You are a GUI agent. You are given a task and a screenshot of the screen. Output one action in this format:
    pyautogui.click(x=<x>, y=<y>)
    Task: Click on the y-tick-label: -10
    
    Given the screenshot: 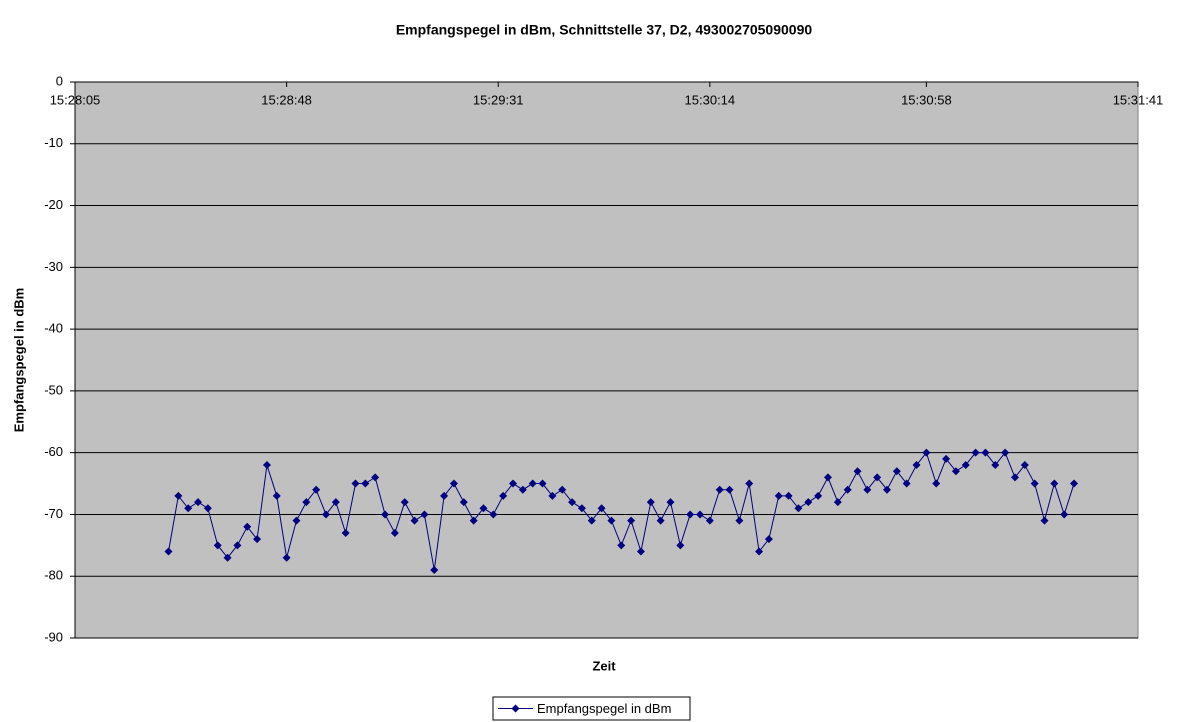 What is the action you would take?
    pyautogui.click(x=53, y=142)
    